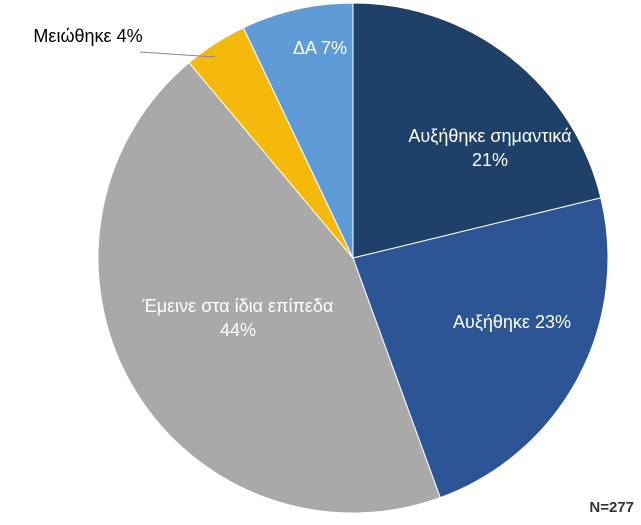 The height and width of the screenshot is (525, 641). I want to click on category-label: Μειώθηκε, so click(72, 36).